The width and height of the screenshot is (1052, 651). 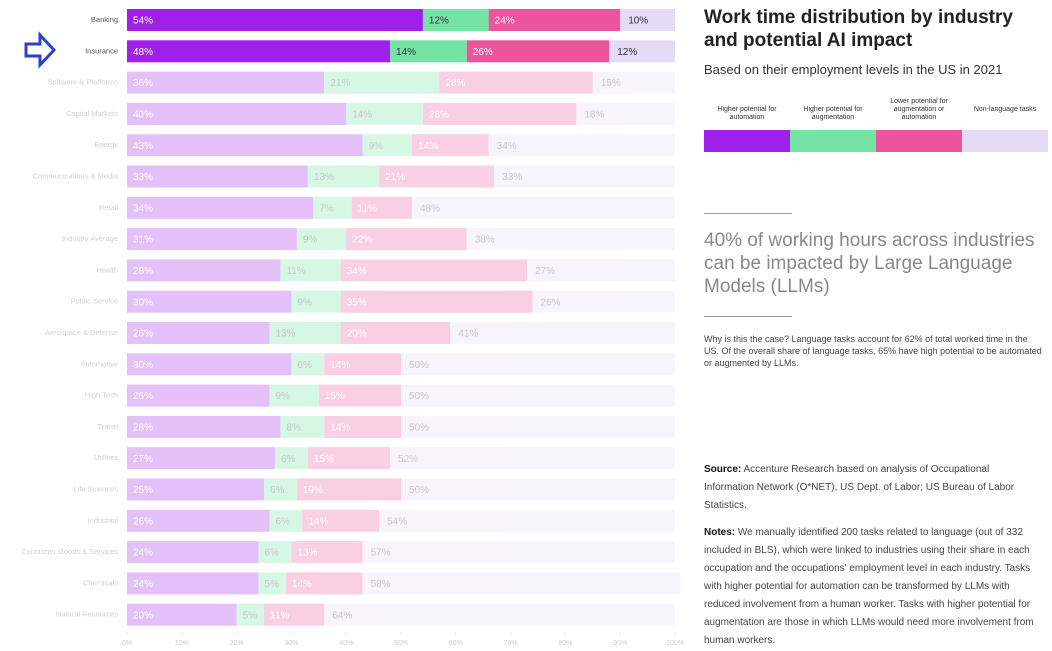 What do you see at coordinates (384, 458) in the screenshot?
I see `bar-row: Utilities 27% 6% 15% 52%` at bounding box center [384, 458].